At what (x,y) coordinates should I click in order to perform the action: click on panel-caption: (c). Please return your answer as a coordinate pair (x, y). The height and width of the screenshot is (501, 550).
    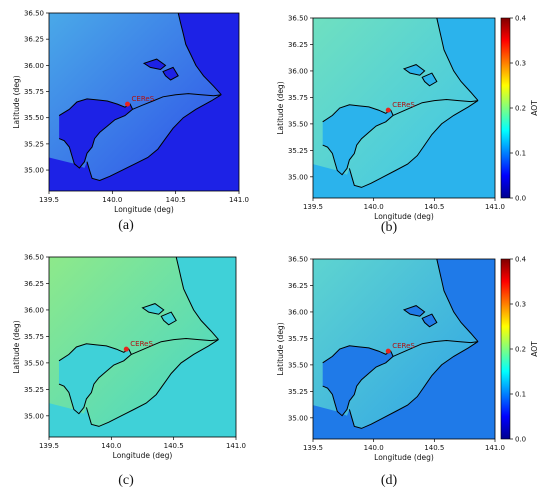
    Looking at the image, I should click on (126, 480).